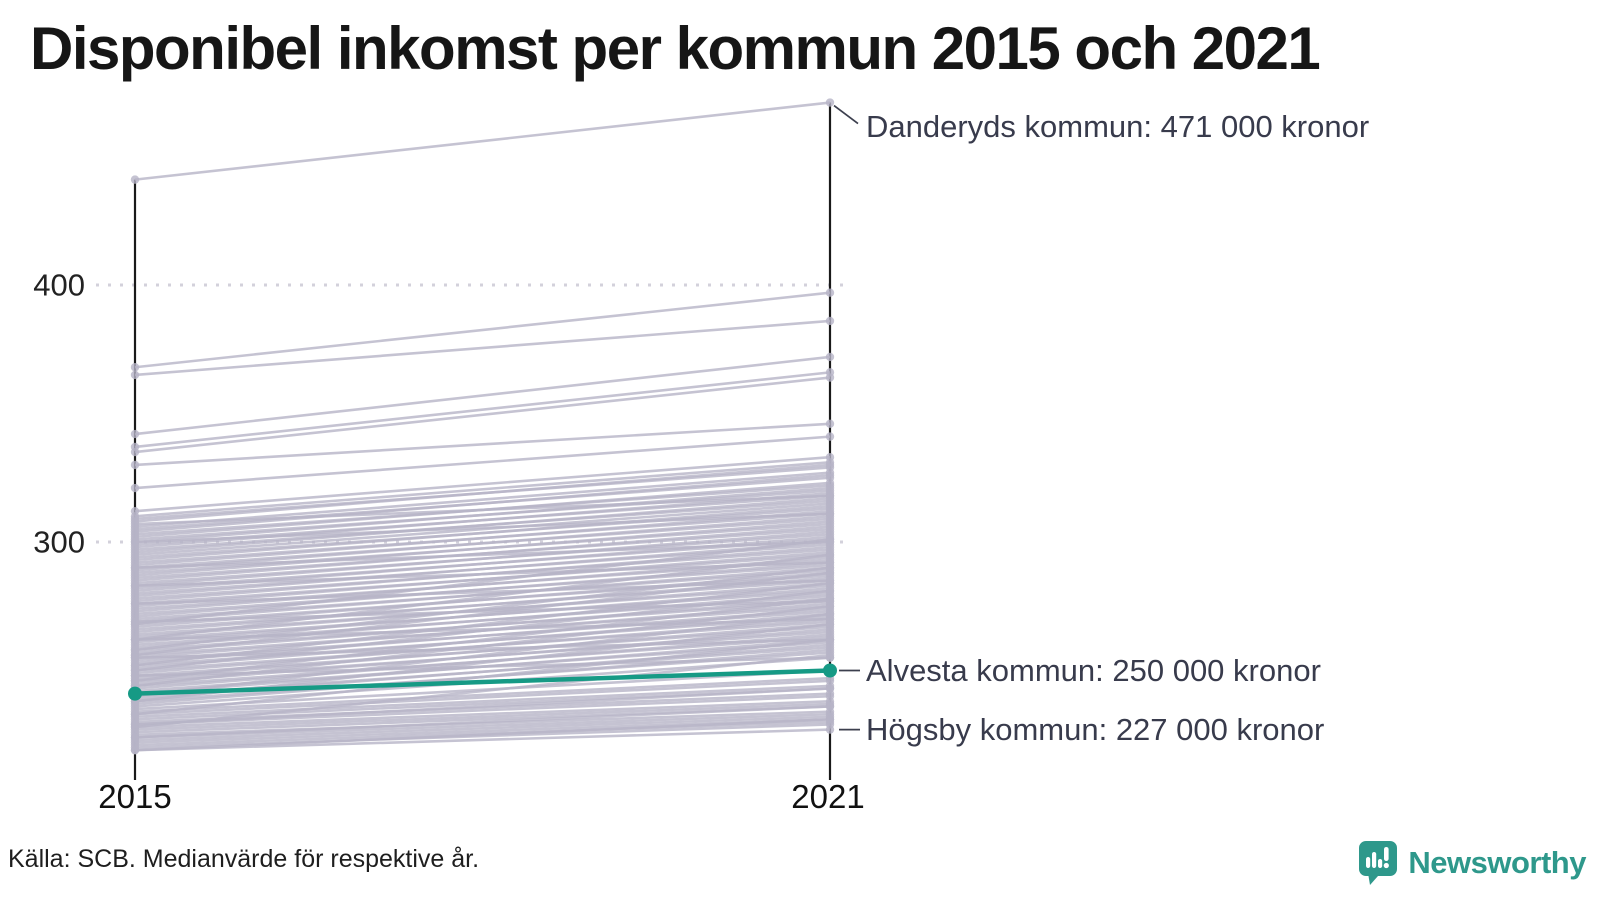 This screenshot has height=905, width=1600. What do you see at coordinates (1093, 670) in the screenshot?
I see `annotation-label: Alvesta kommun: 250 000 kronor` at bounding box center [1093, 670].